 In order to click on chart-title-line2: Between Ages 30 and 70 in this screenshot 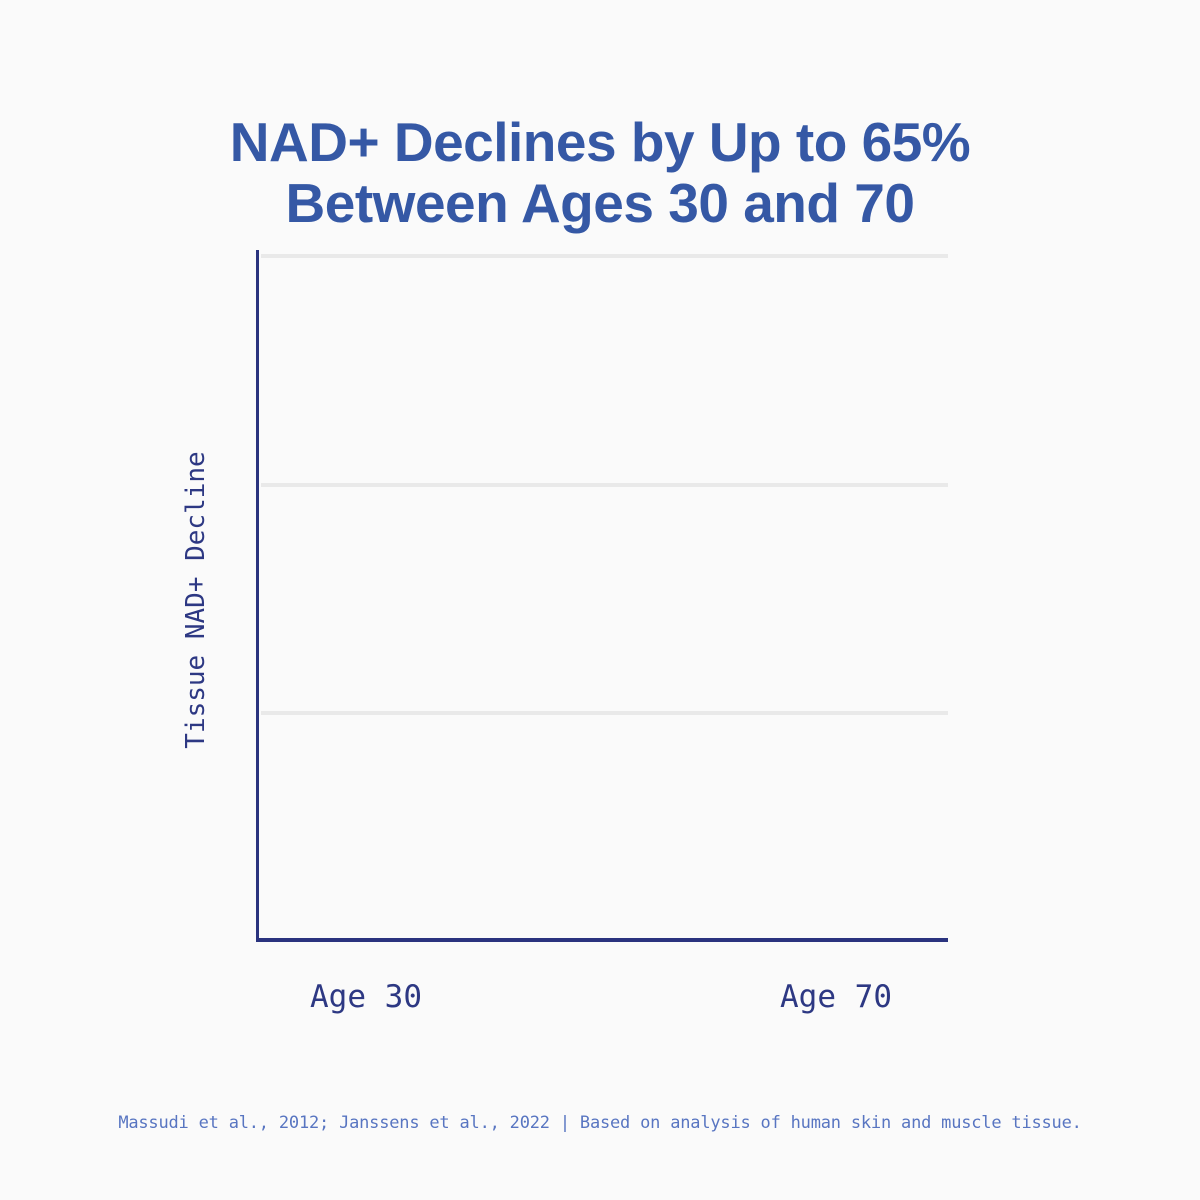, I will do `click(600, 203)`.